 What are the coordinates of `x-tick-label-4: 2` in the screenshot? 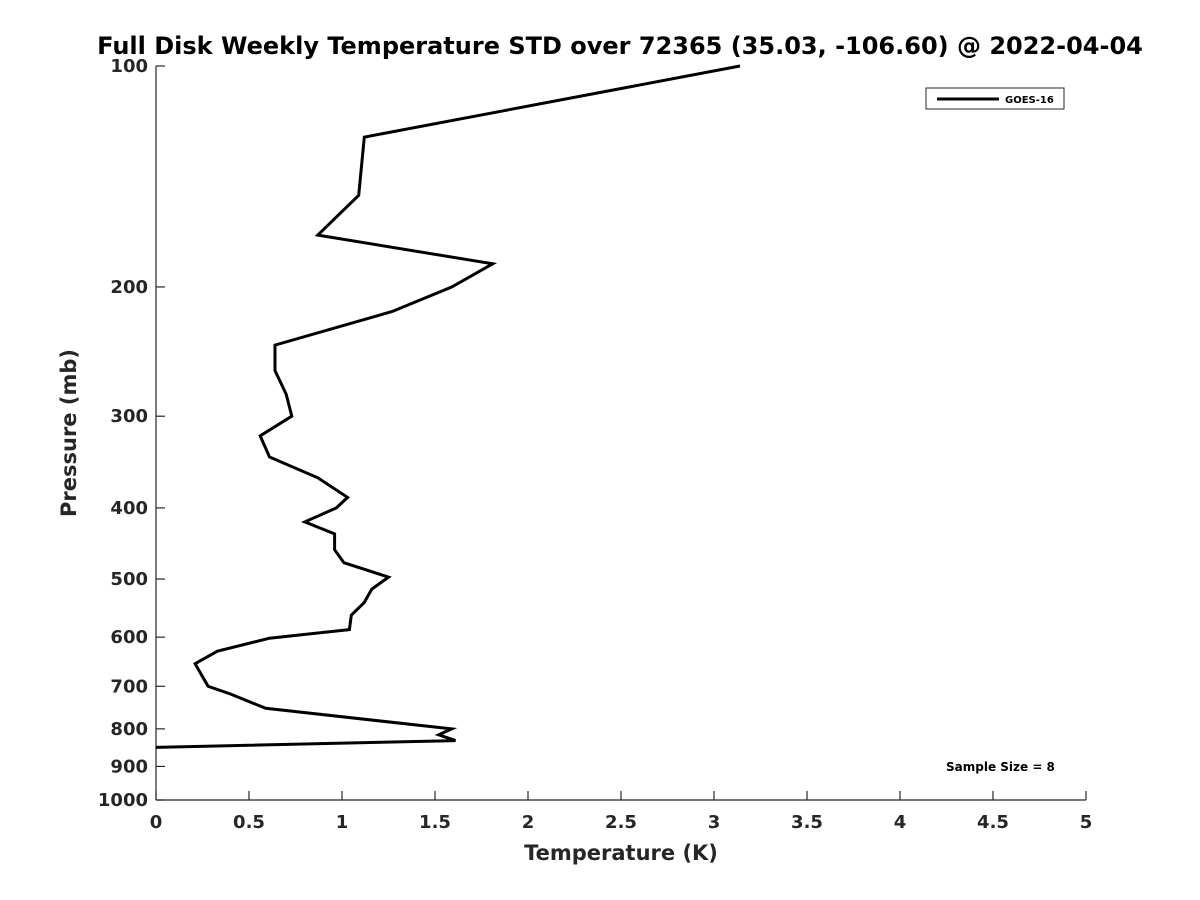 It's located at (528, 822).